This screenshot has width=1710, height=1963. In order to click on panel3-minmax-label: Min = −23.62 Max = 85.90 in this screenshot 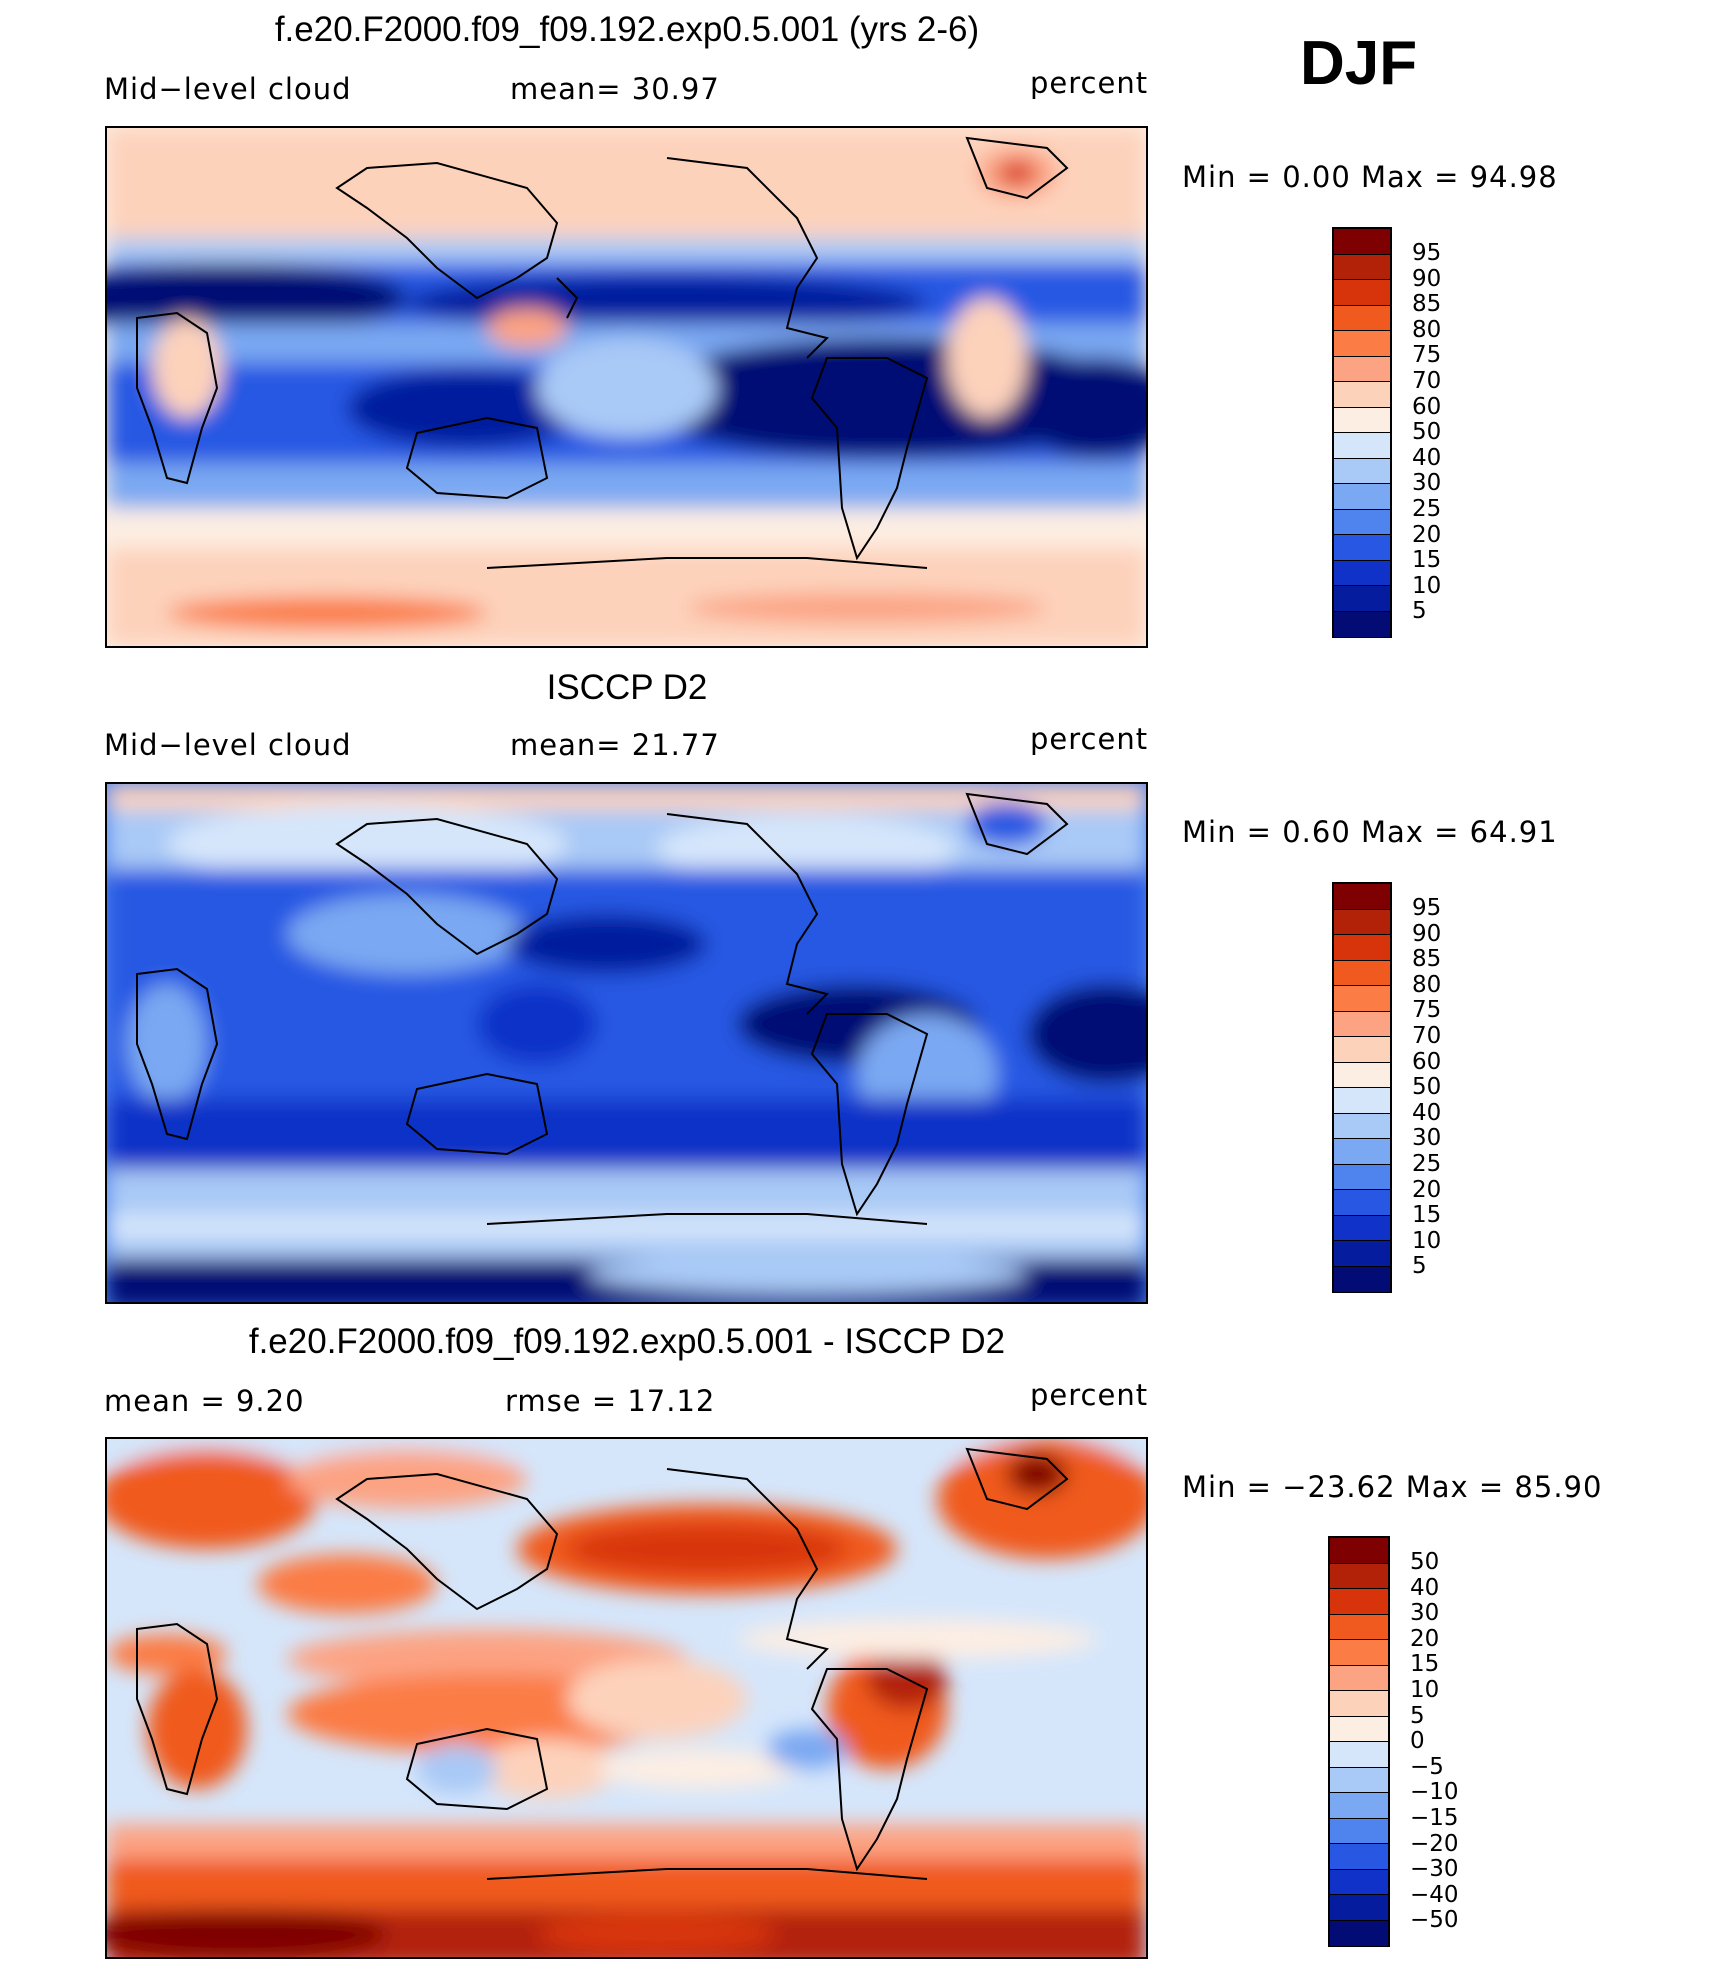, I will do `click(1392, 1487)`.